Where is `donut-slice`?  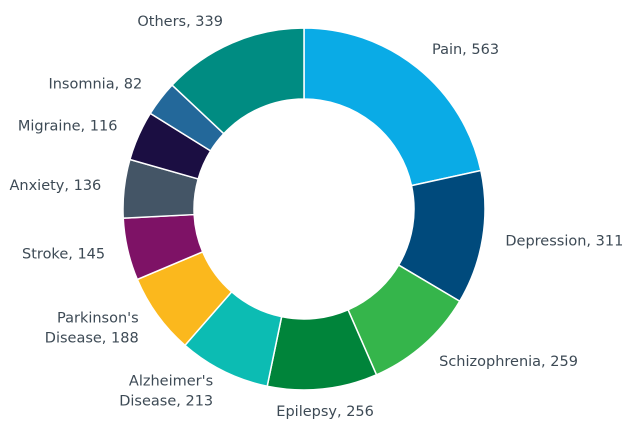 donut-slice is located at coordinates (238, 81).